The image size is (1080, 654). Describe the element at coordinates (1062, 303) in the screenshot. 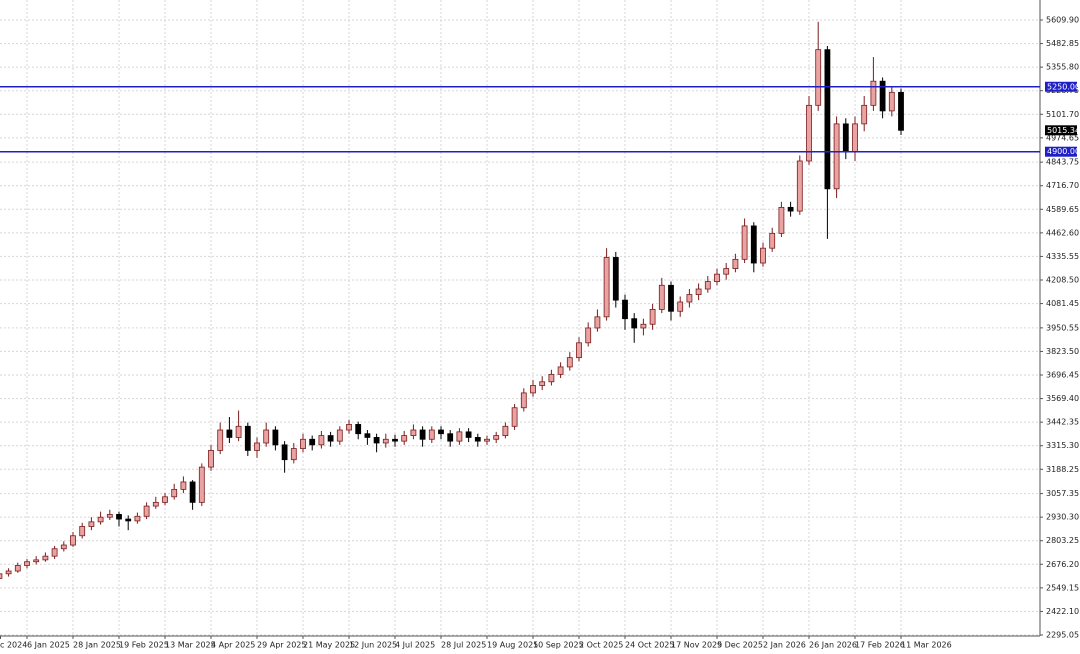

I see `y-tick-label: 4081.45` at that location.